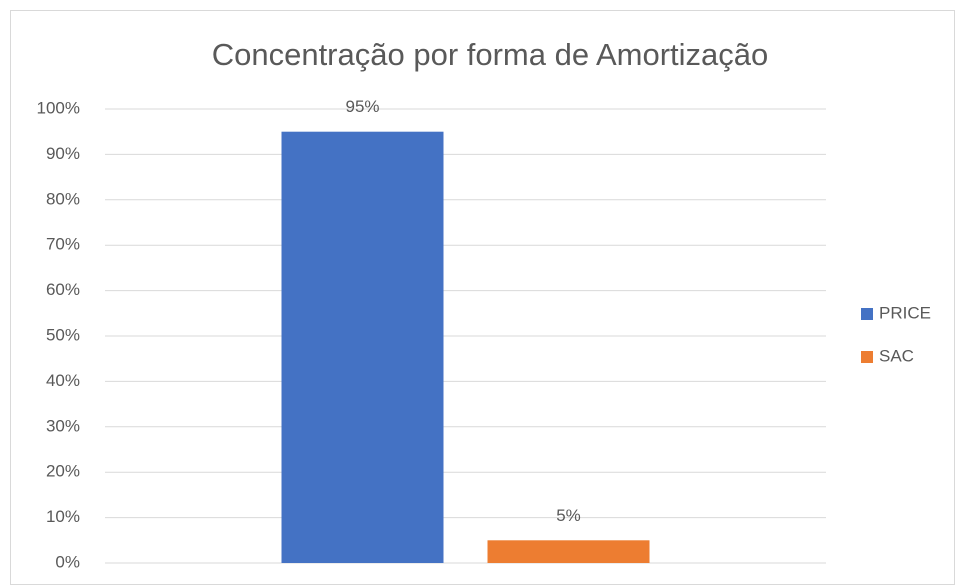  What do you see at coordinates (362, 106) in the screenshot?
I see `data-label: 95%` at bounding box center [362, 106].